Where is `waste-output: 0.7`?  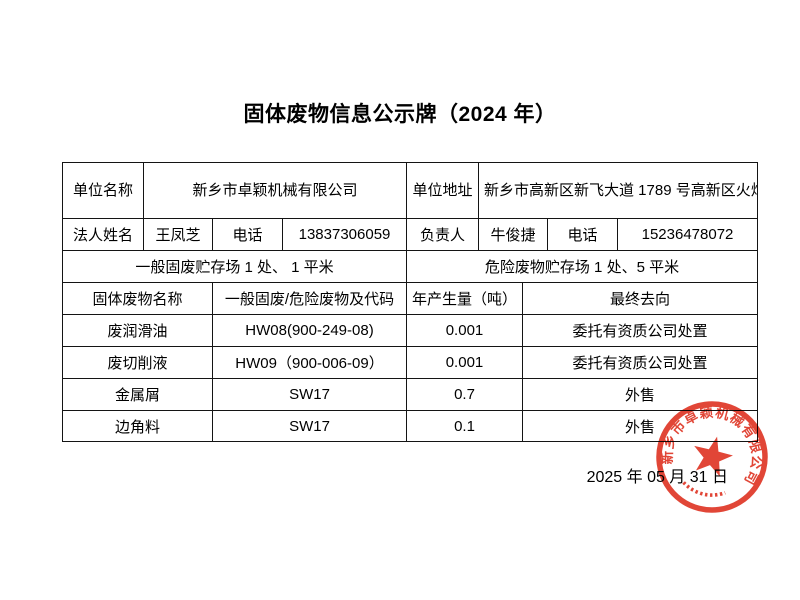 waste-output: 0.7 is located at coordinates (464, 394).